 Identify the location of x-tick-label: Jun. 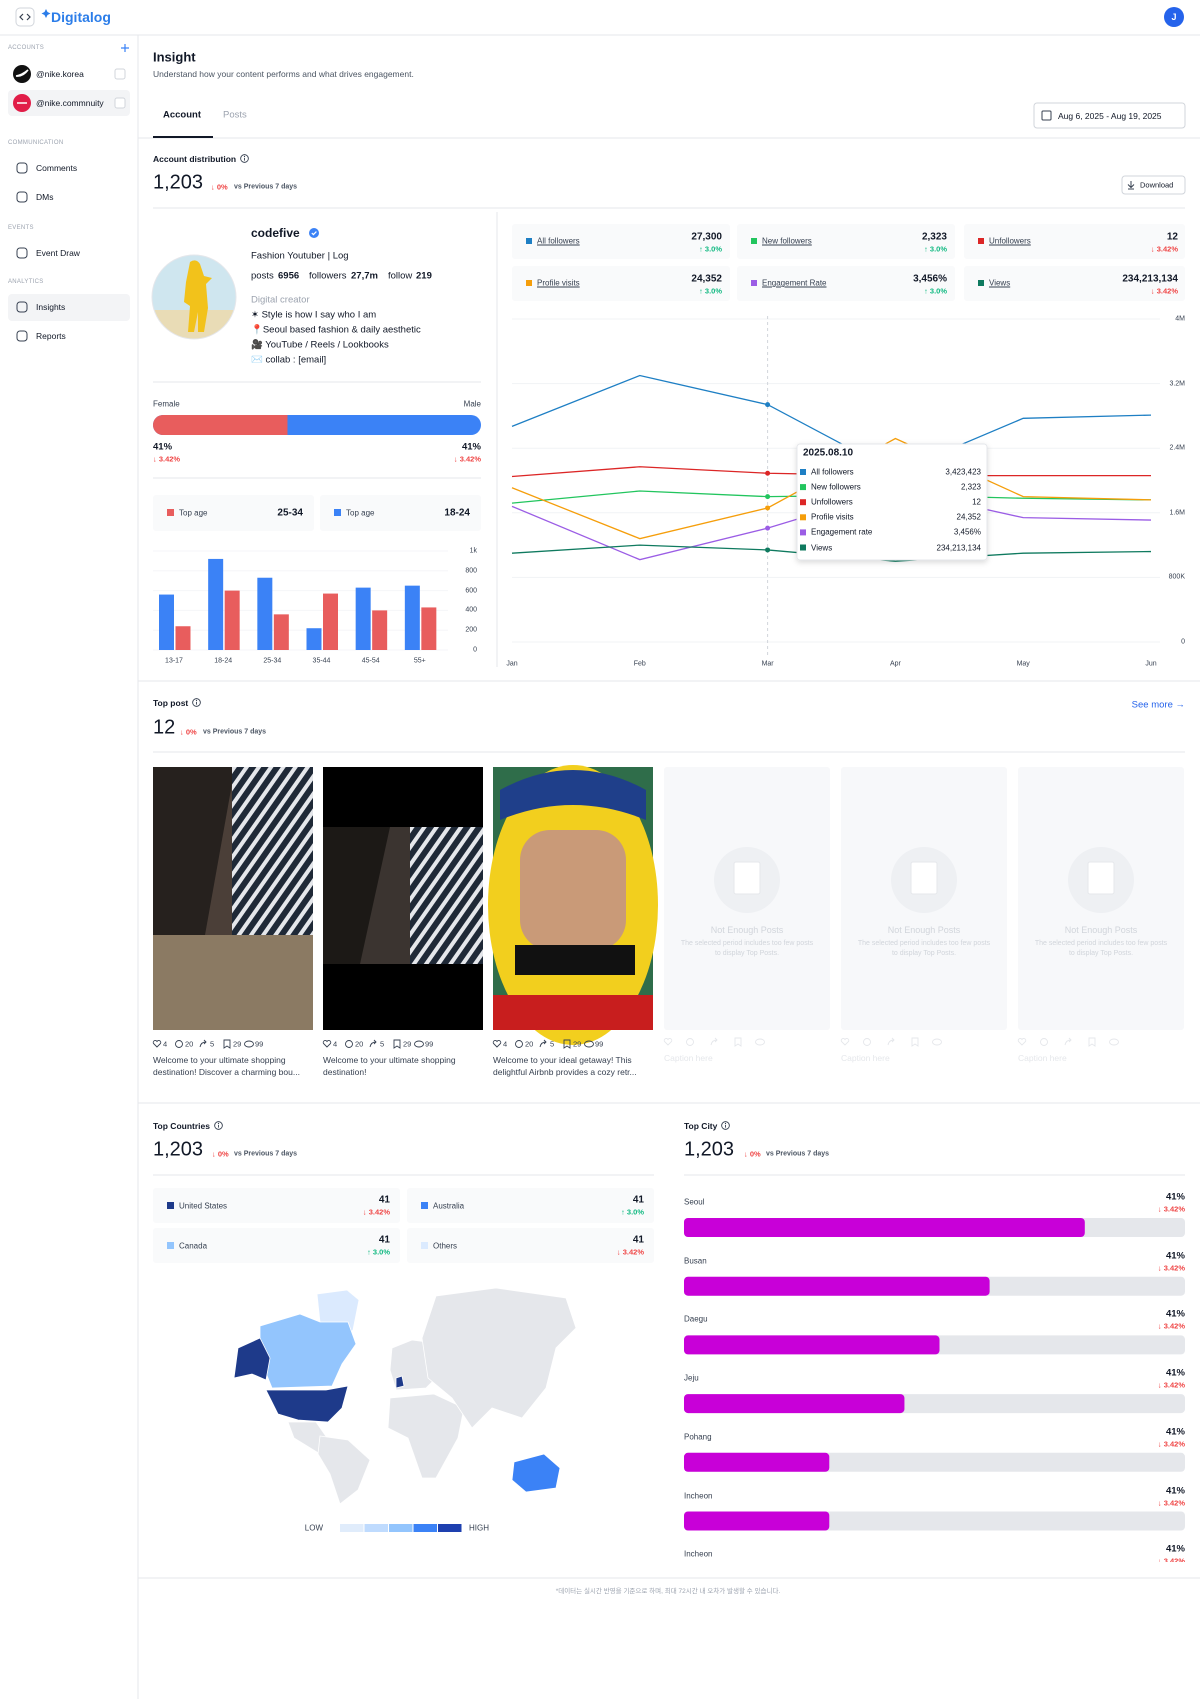
(1151, 664).